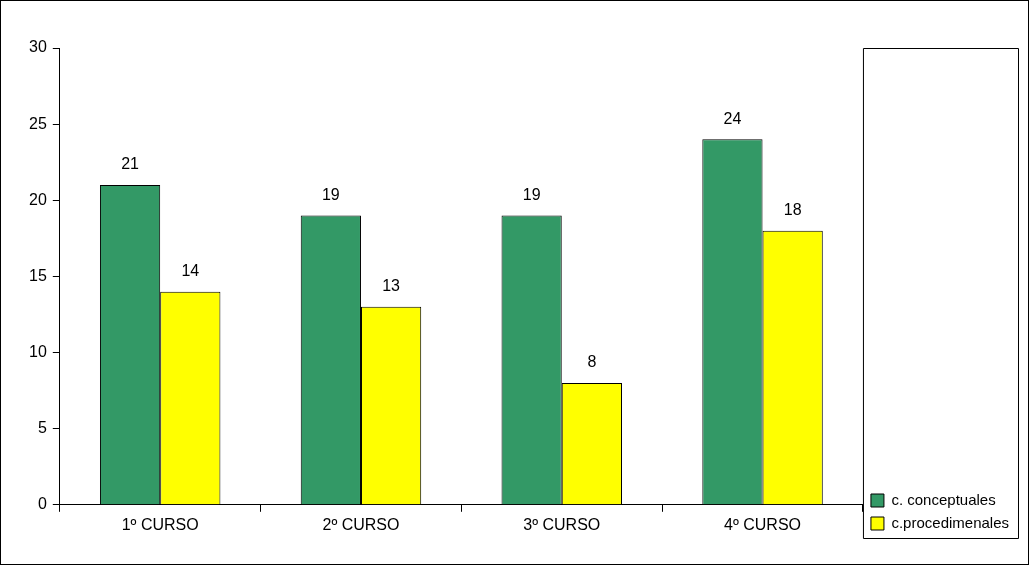  Describe the element at coordinates (38, 351) in the screenshot. I see `y-tick-label: 10` at that location.